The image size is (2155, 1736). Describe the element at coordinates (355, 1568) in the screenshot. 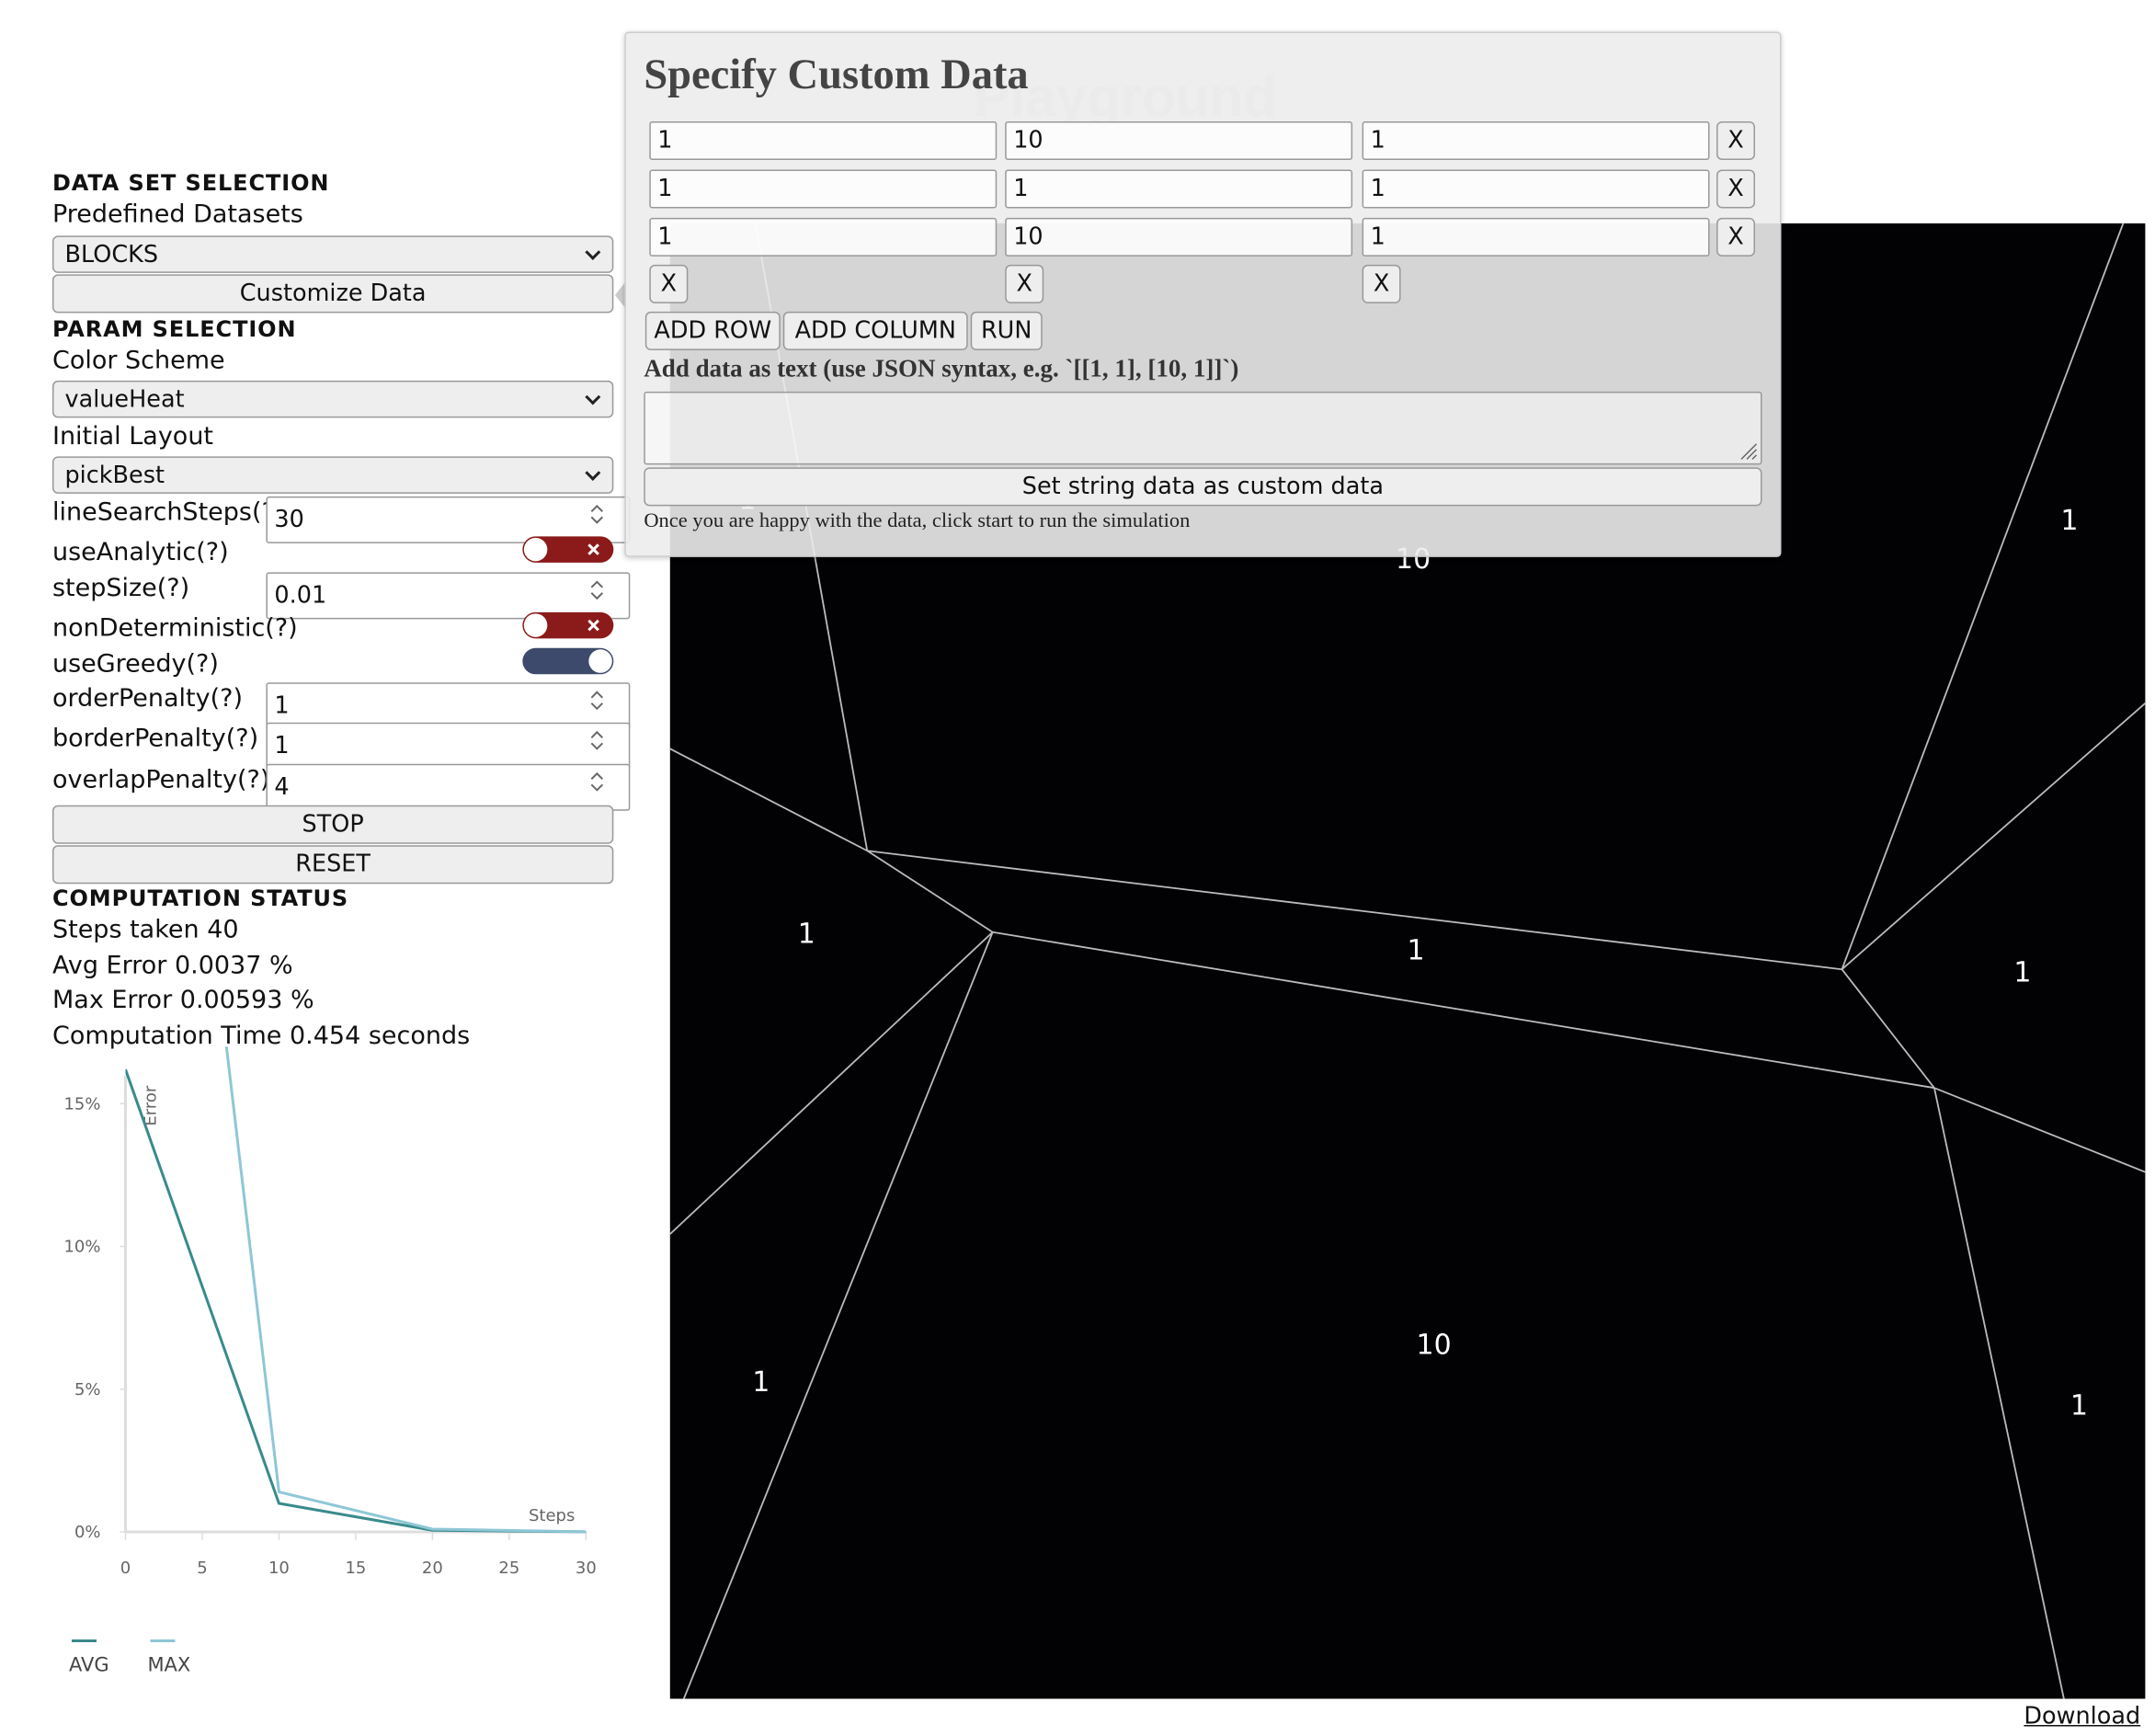

I see `x-tick-label: 15` at that location.